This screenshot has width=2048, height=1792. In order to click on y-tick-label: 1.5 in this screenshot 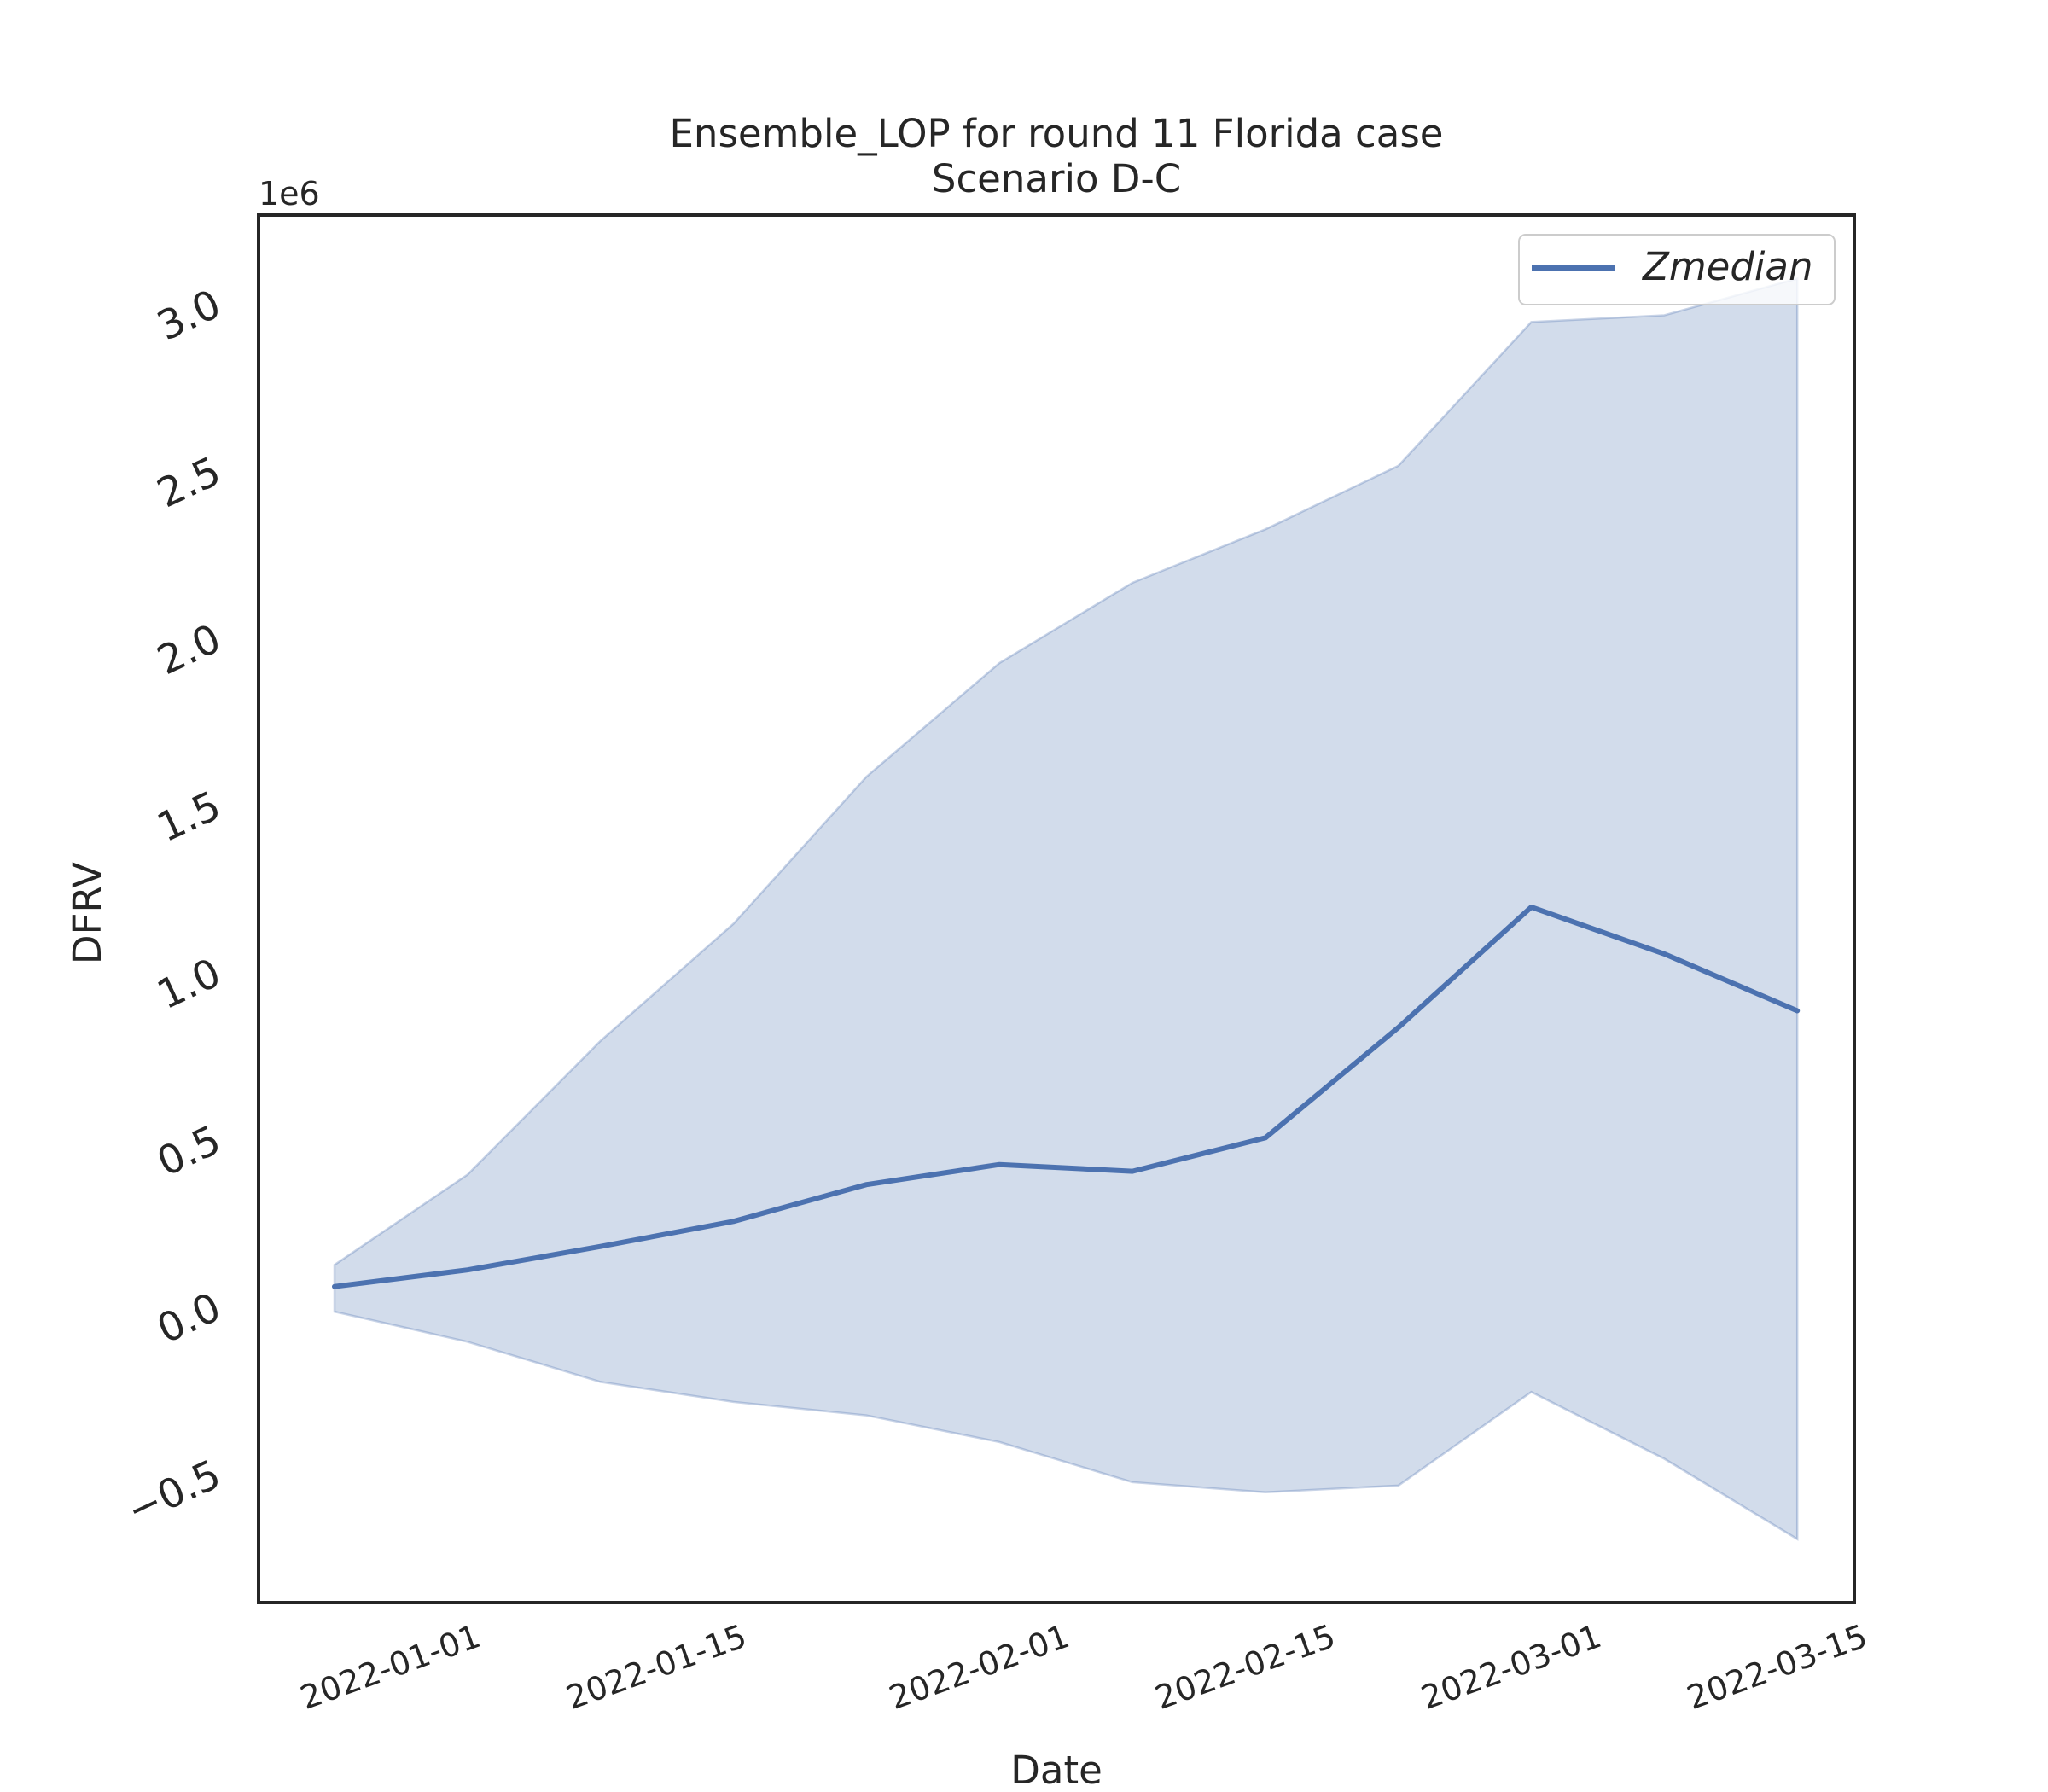, I will do `click(189, 817)`.